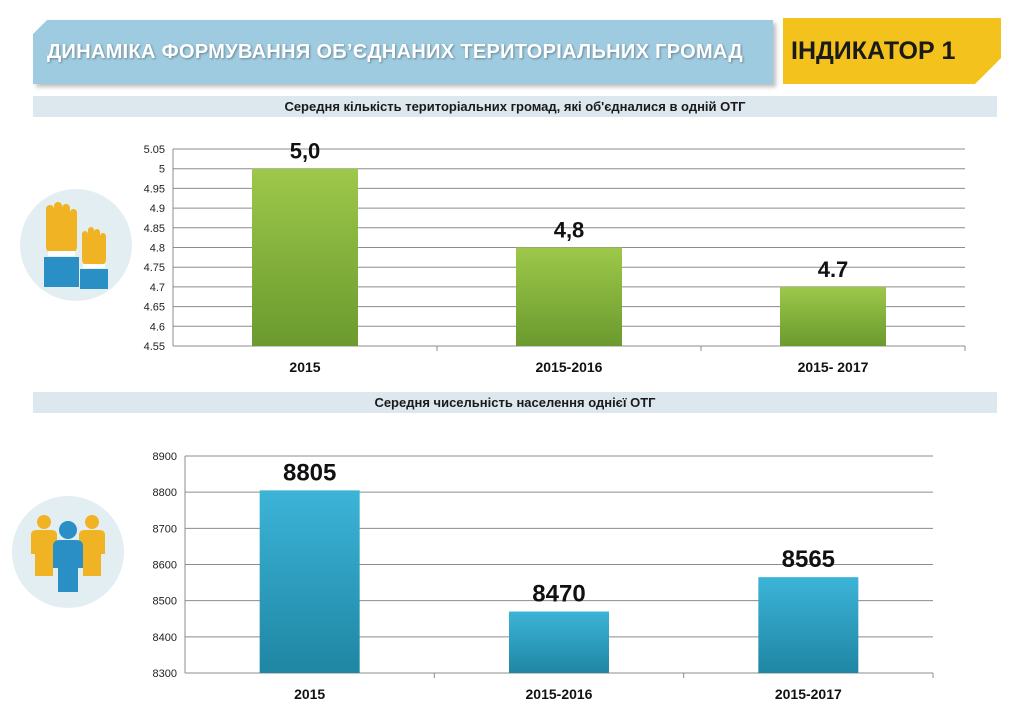 Image resolution: width=1024 pixels, height=724 pixels. I want to click on banner-corner, so click(40, 27).